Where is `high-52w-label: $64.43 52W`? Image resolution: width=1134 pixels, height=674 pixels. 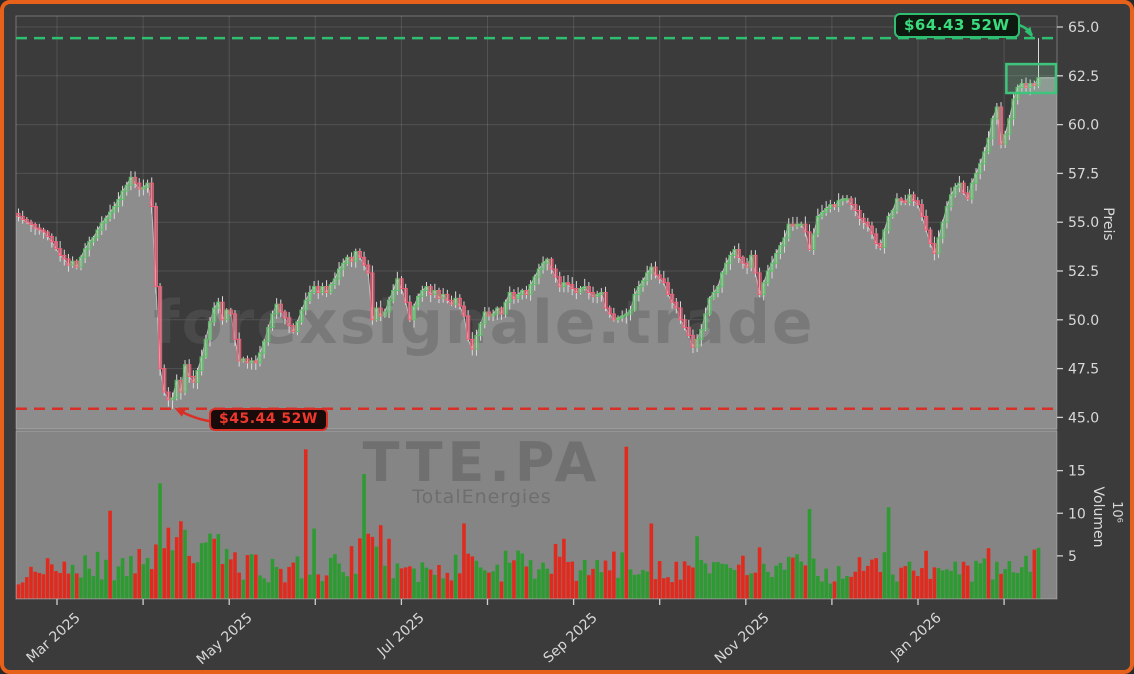 high-52w-label: $64.43 52W is located at coordinates (957, 25).